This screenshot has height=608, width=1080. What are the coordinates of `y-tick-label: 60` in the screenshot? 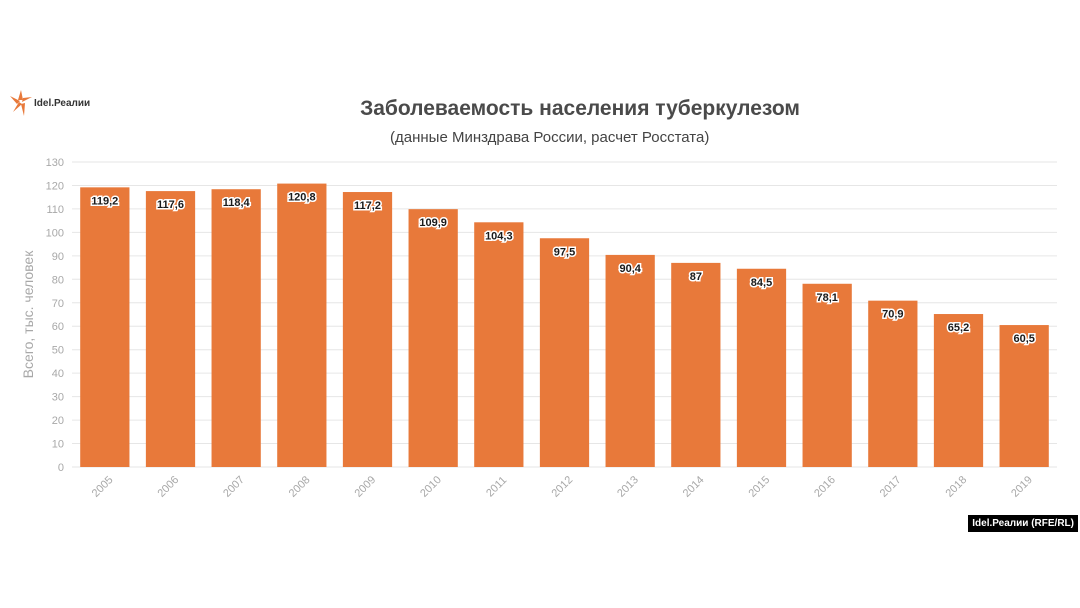 It's located at (58, 327).